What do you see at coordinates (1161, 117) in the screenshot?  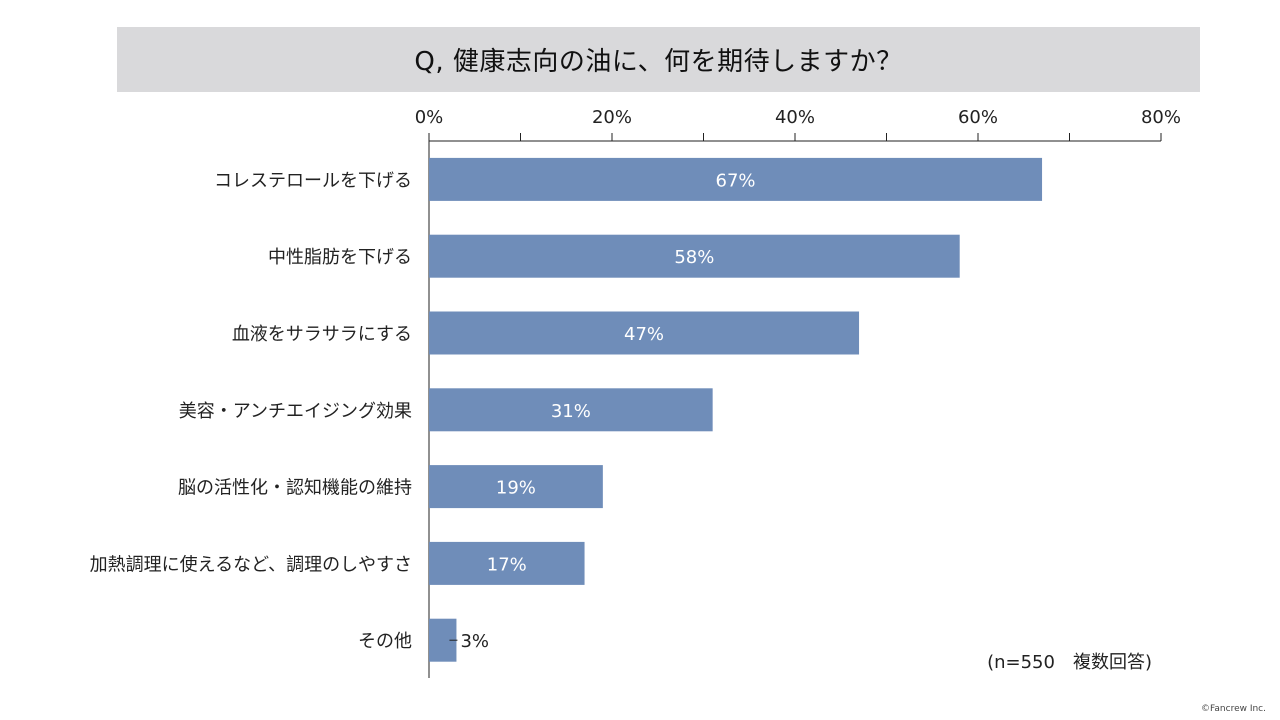 I see `x-tick-label: 80%` at bounding box center [1161, 117].